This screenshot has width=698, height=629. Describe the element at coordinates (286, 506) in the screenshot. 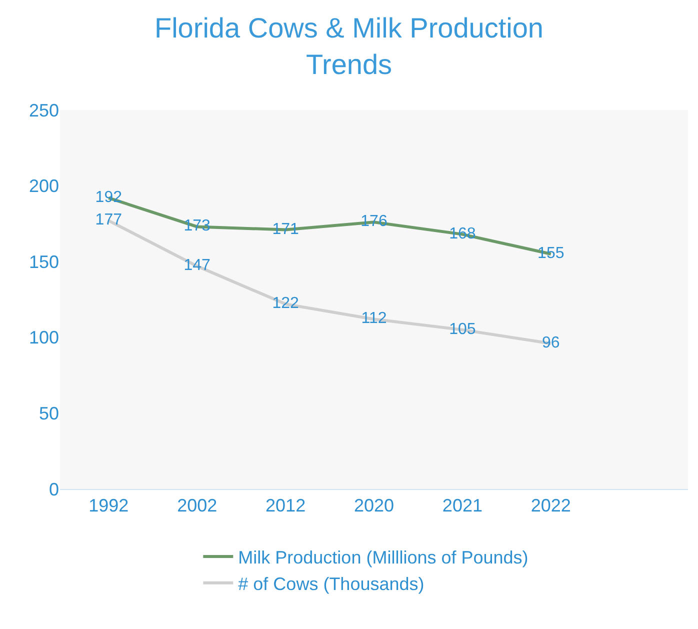

I see `x-tick-label: 2012` at that location.